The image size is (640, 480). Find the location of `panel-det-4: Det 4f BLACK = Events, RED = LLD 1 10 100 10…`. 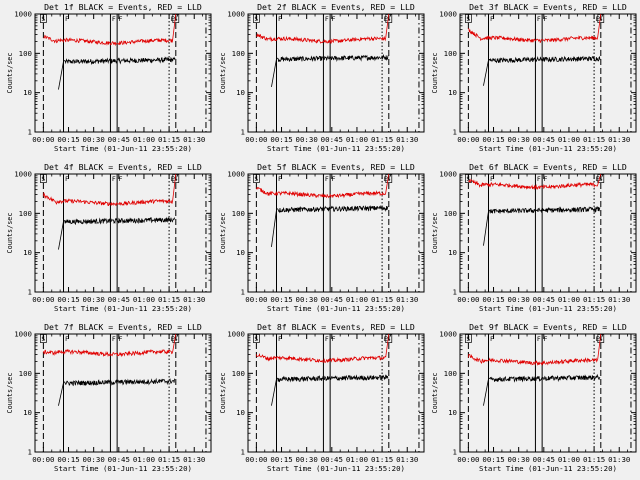

panel-det-4: Det 4f BLACK = Events, RED = LLD 1 10 100 10… is located at coordinates (109, 237).